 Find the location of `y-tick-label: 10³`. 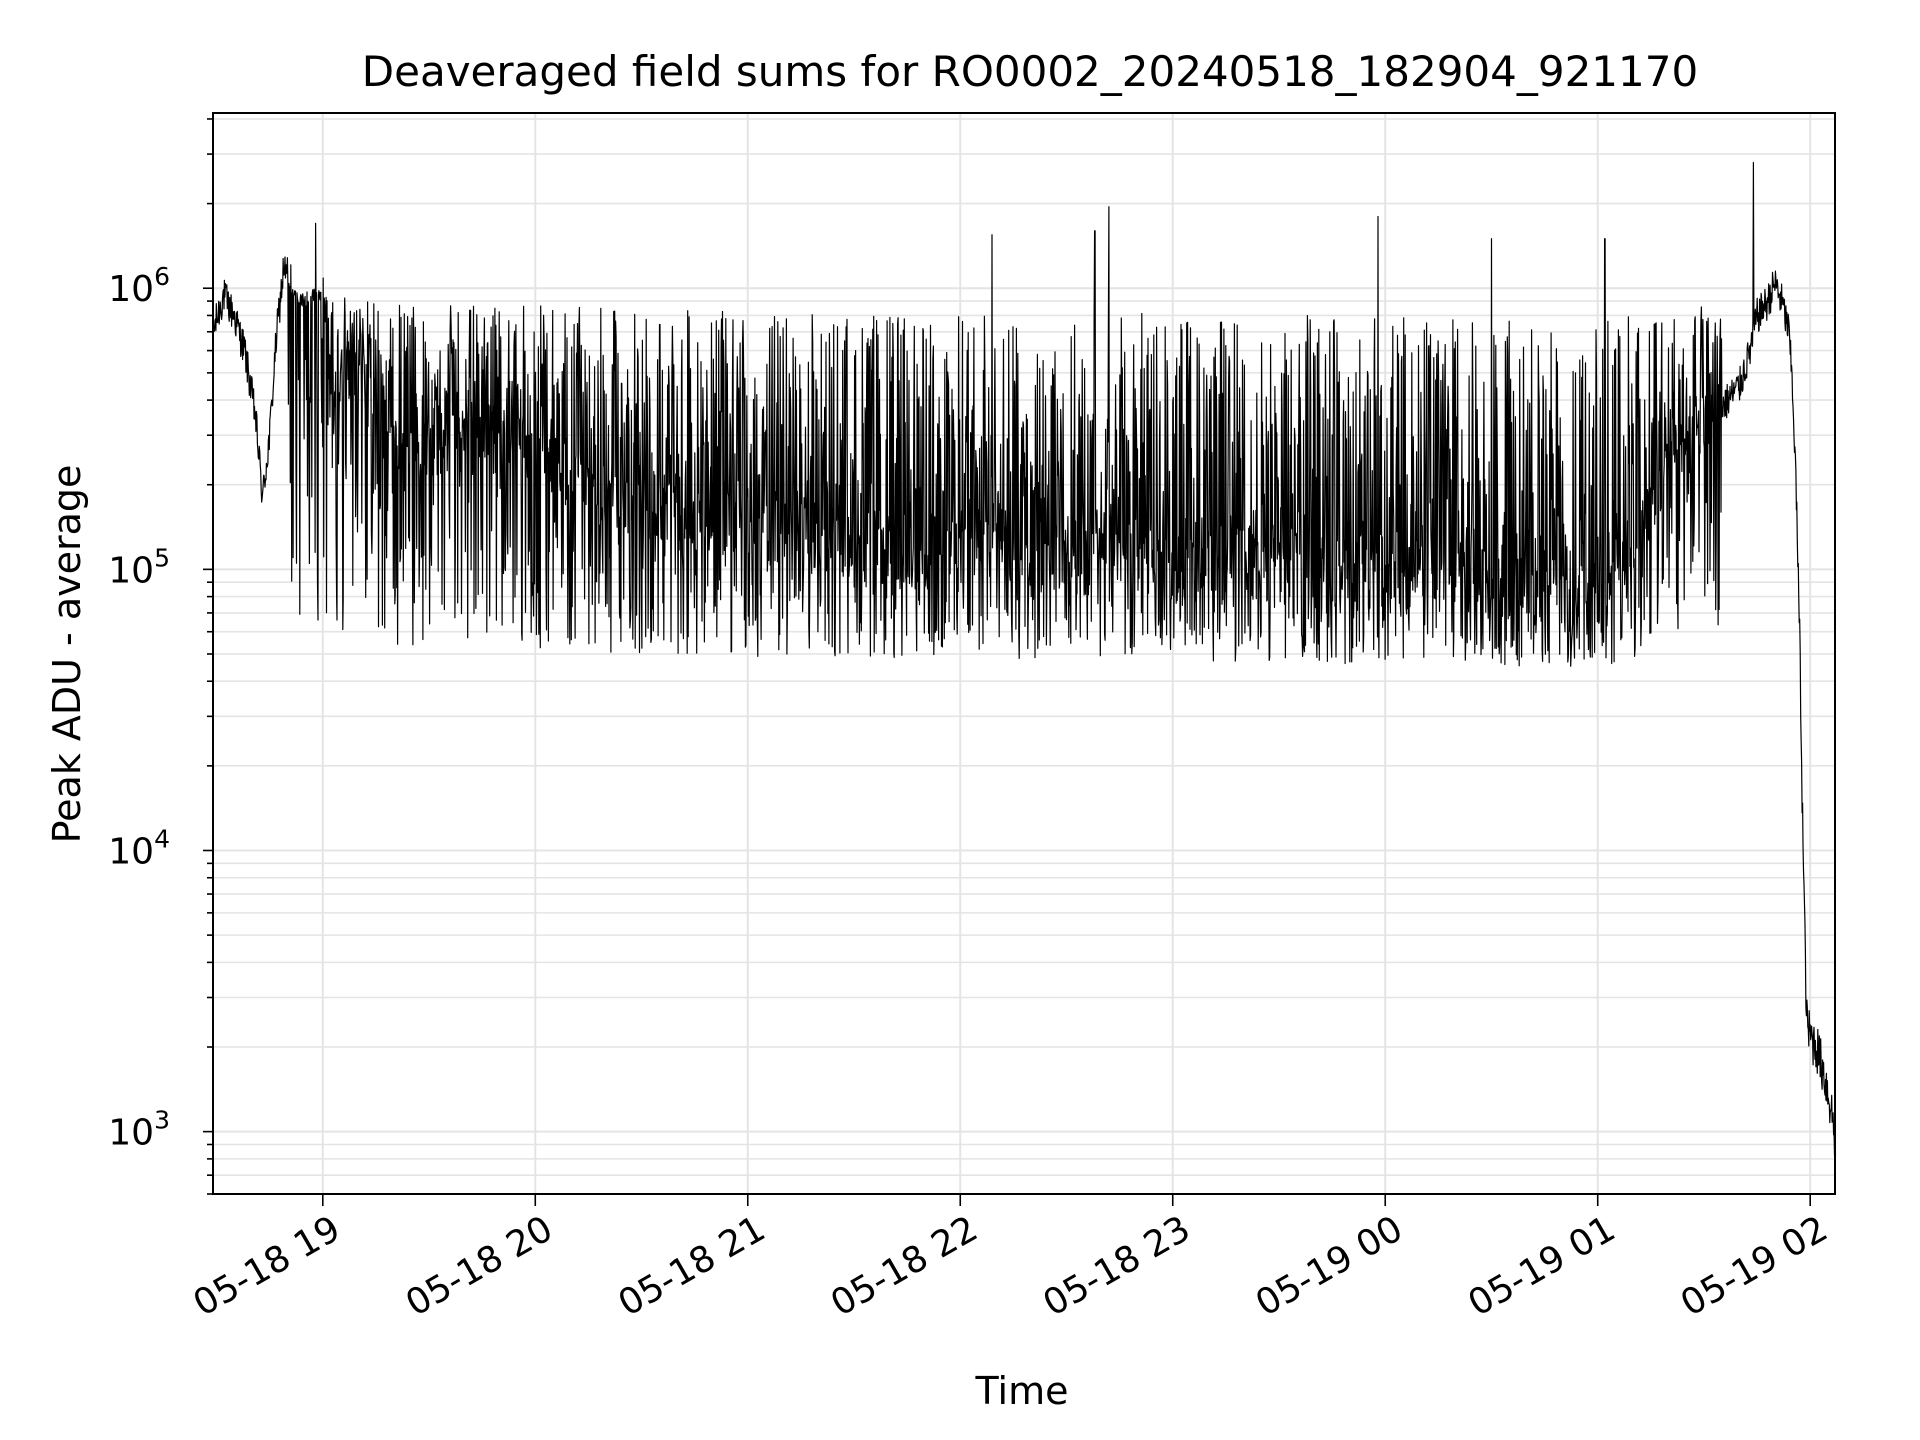

y-tick-label: 10³ is located at coordinates (139, 1130).